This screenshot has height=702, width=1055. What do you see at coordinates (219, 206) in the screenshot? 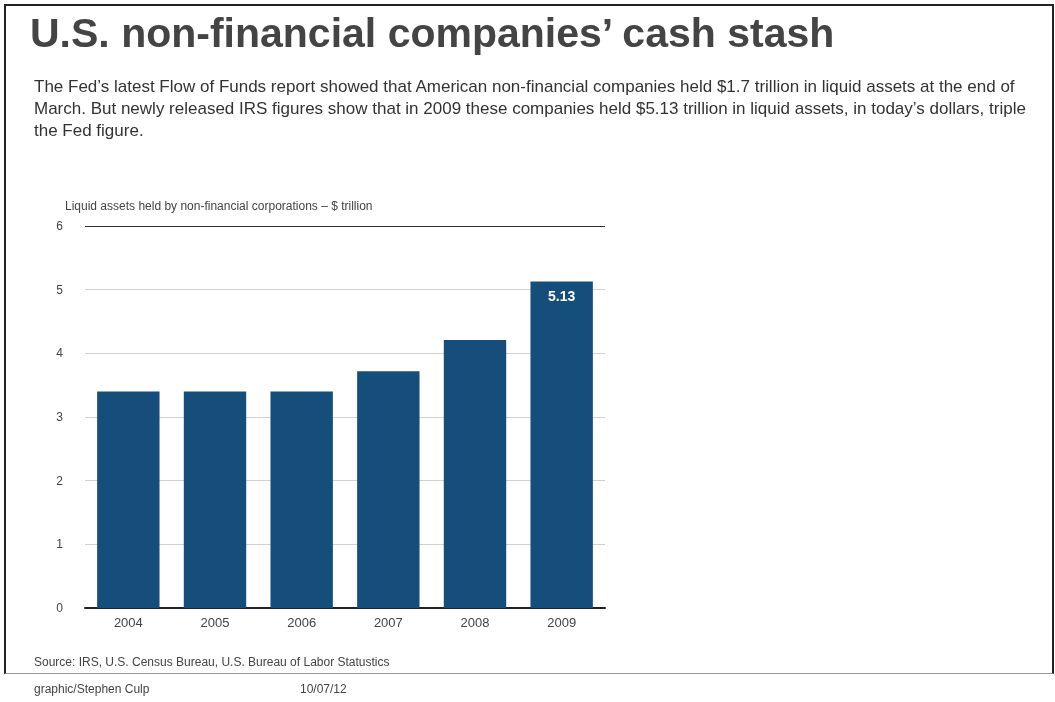
I see `y-axis-title: Liquid assets held by non-financial corporations – $ trillion` at bounding box center [219, 206].